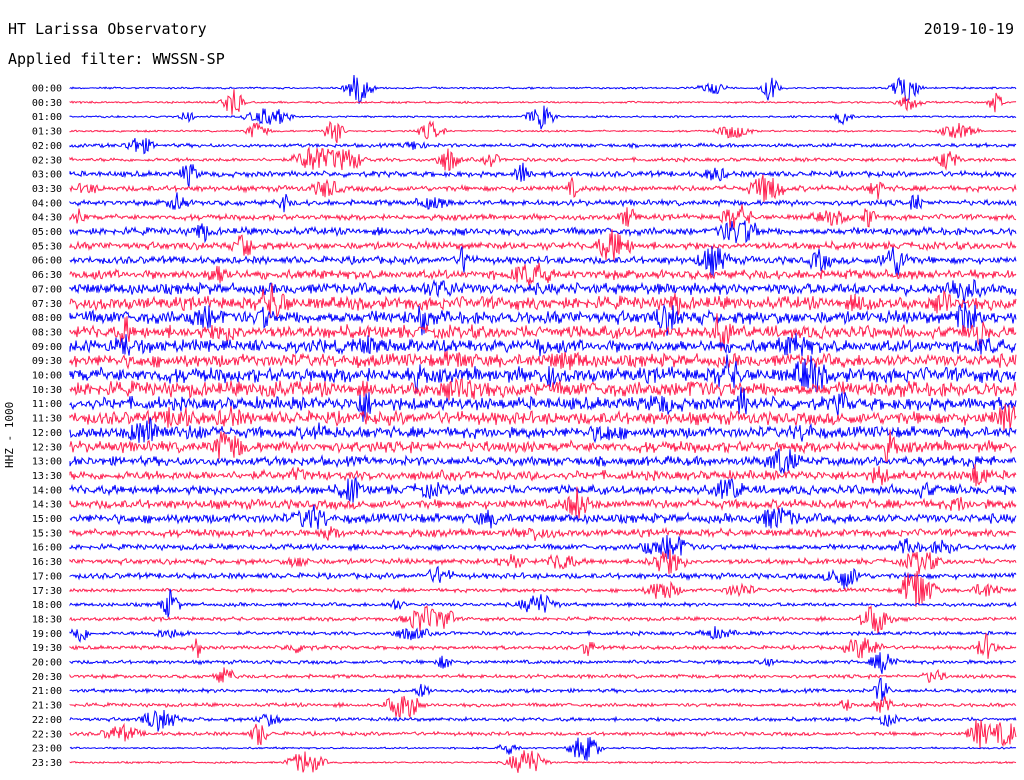  Describe the element at coordinates (47, 677) in the screenshot. I see `row-time-label: 20:30` at that location.